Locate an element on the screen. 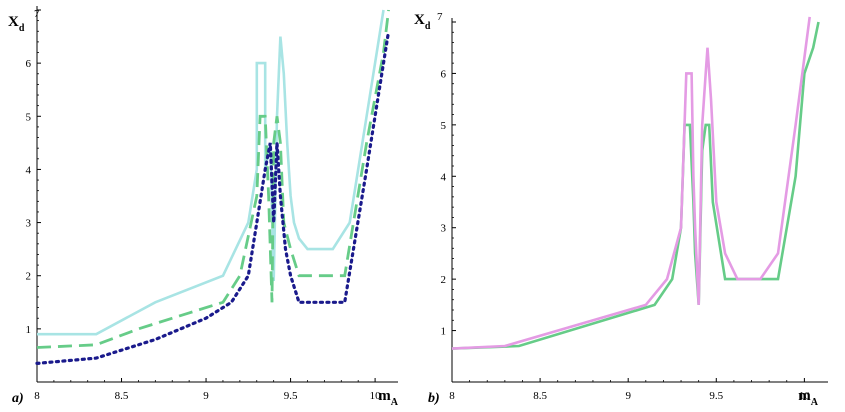 The width and height of the screenshot is (845, 412). chart-b-y-axis-label: Xd is located at coordinates (422, 22).